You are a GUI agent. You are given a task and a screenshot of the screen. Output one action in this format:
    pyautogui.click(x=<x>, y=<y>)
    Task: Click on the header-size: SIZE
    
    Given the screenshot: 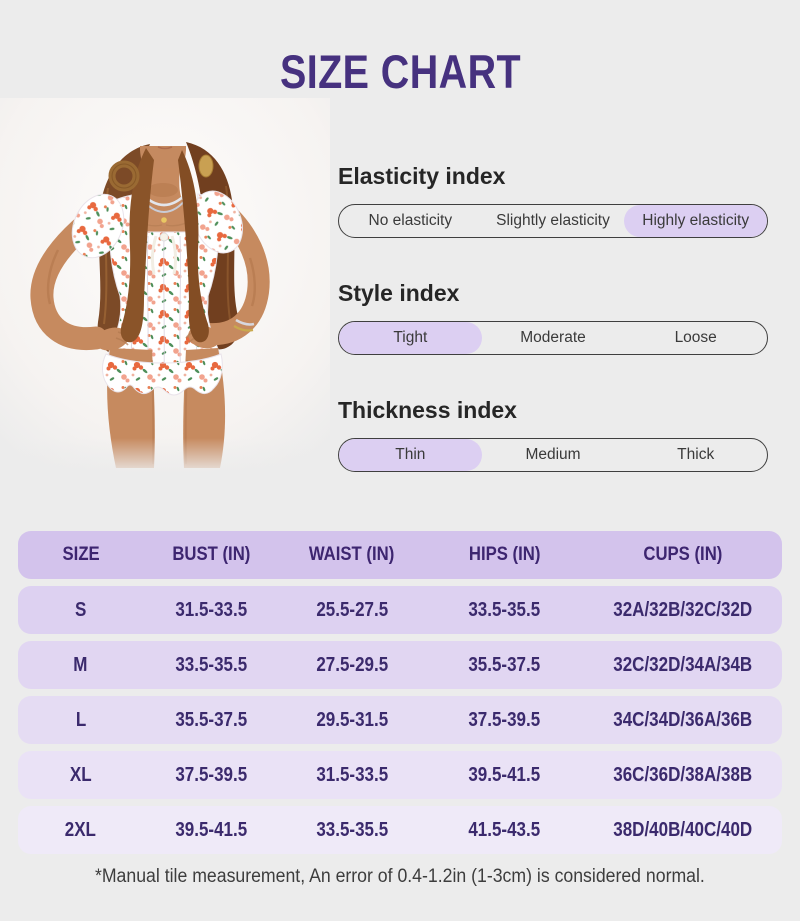 What is the action you would take?
    pyautogui.click(x=81, y=554)
    